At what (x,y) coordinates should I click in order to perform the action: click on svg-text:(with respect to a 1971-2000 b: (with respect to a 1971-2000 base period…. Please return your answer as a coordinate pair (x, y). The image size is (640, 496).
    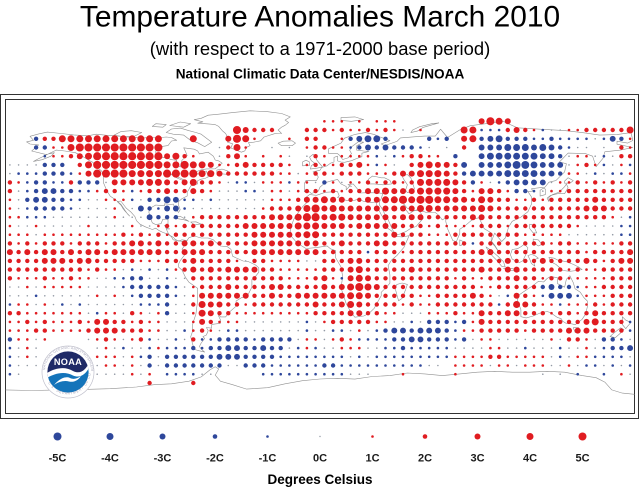
    Looking at the image, I should click on (320, 48).